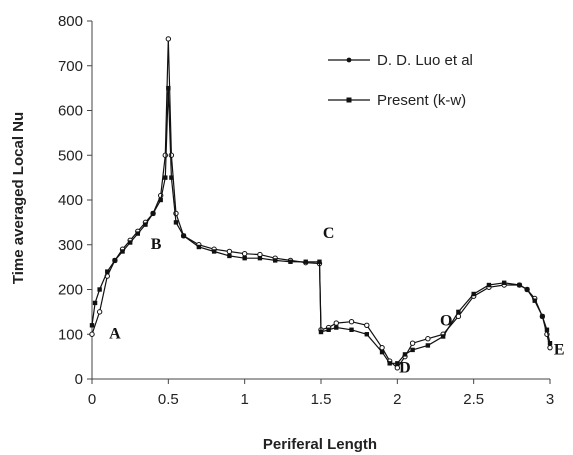 Image resolution: width=573 pixels, height=455 pixels. I want to click on x-ticks: 0 0.5 1 1.5 2 2.5 3, so click(321, 393).